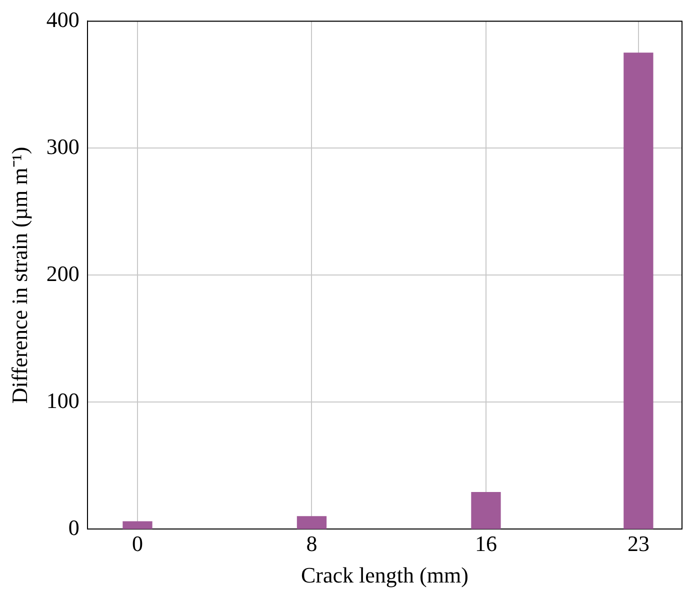 The image size is (684, 594). What do you see at coordinates (63, 273) in the screenshot?
I see `y-tick-label: 200` at bounding box center [63, 273].